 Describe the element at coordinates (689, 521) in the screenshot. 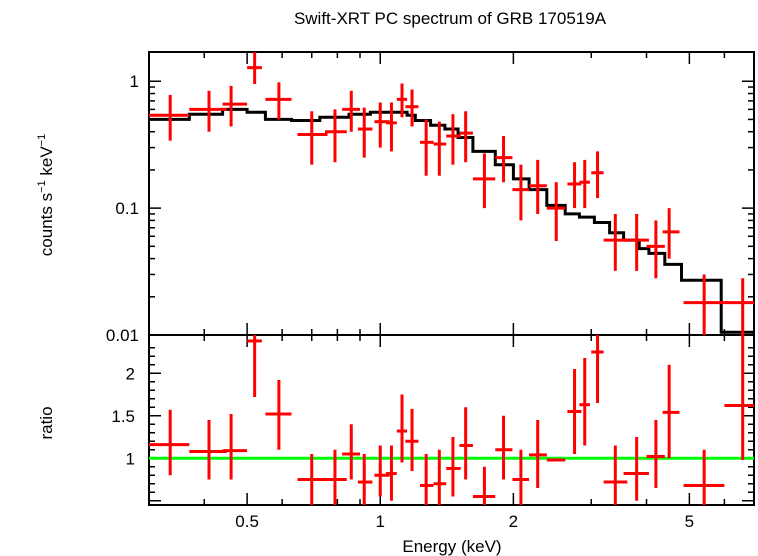

I see `x-tick-label: 5` at that location.